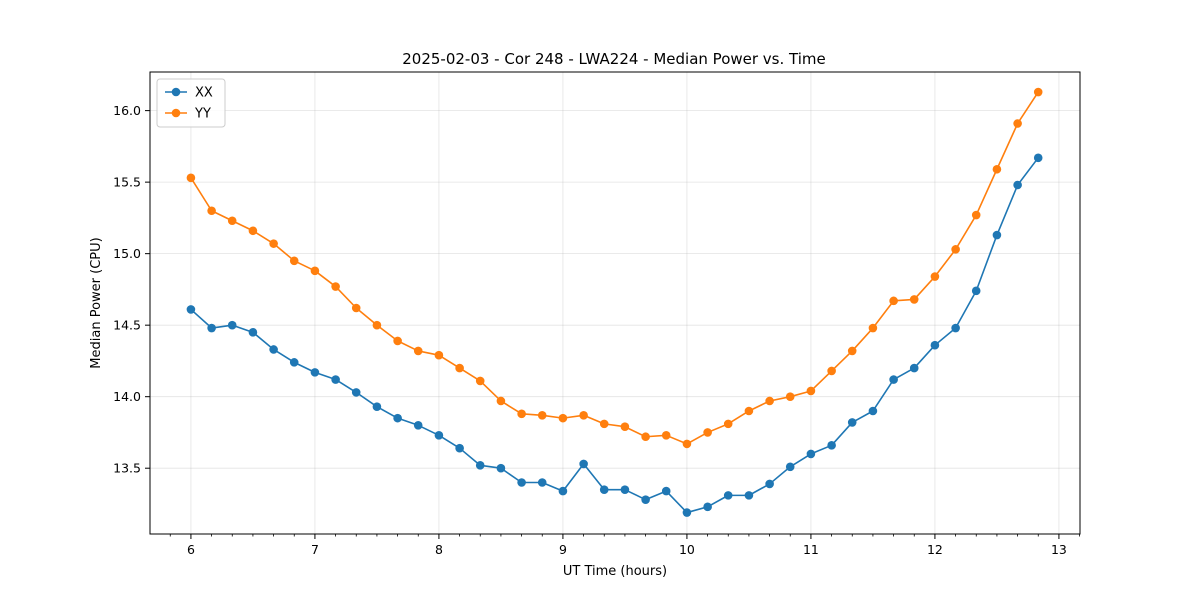 The height and width of the screenshot is (600, 1200). Describe the element at coordinates (127, 396) in the screenshot. I see `y-tick-label: 14.0` at that location.